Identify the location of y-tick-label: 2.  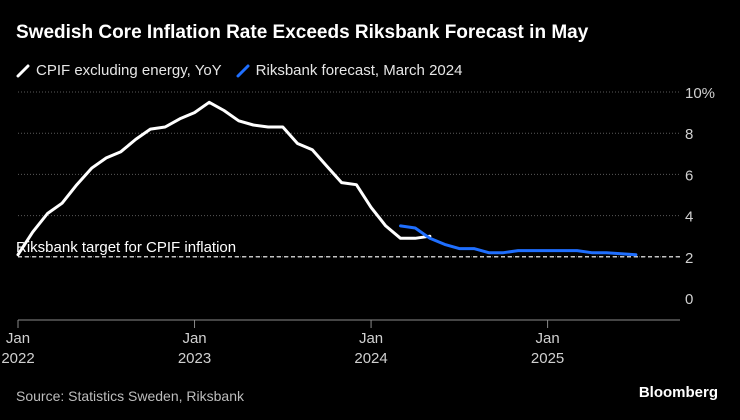
(689, 258).